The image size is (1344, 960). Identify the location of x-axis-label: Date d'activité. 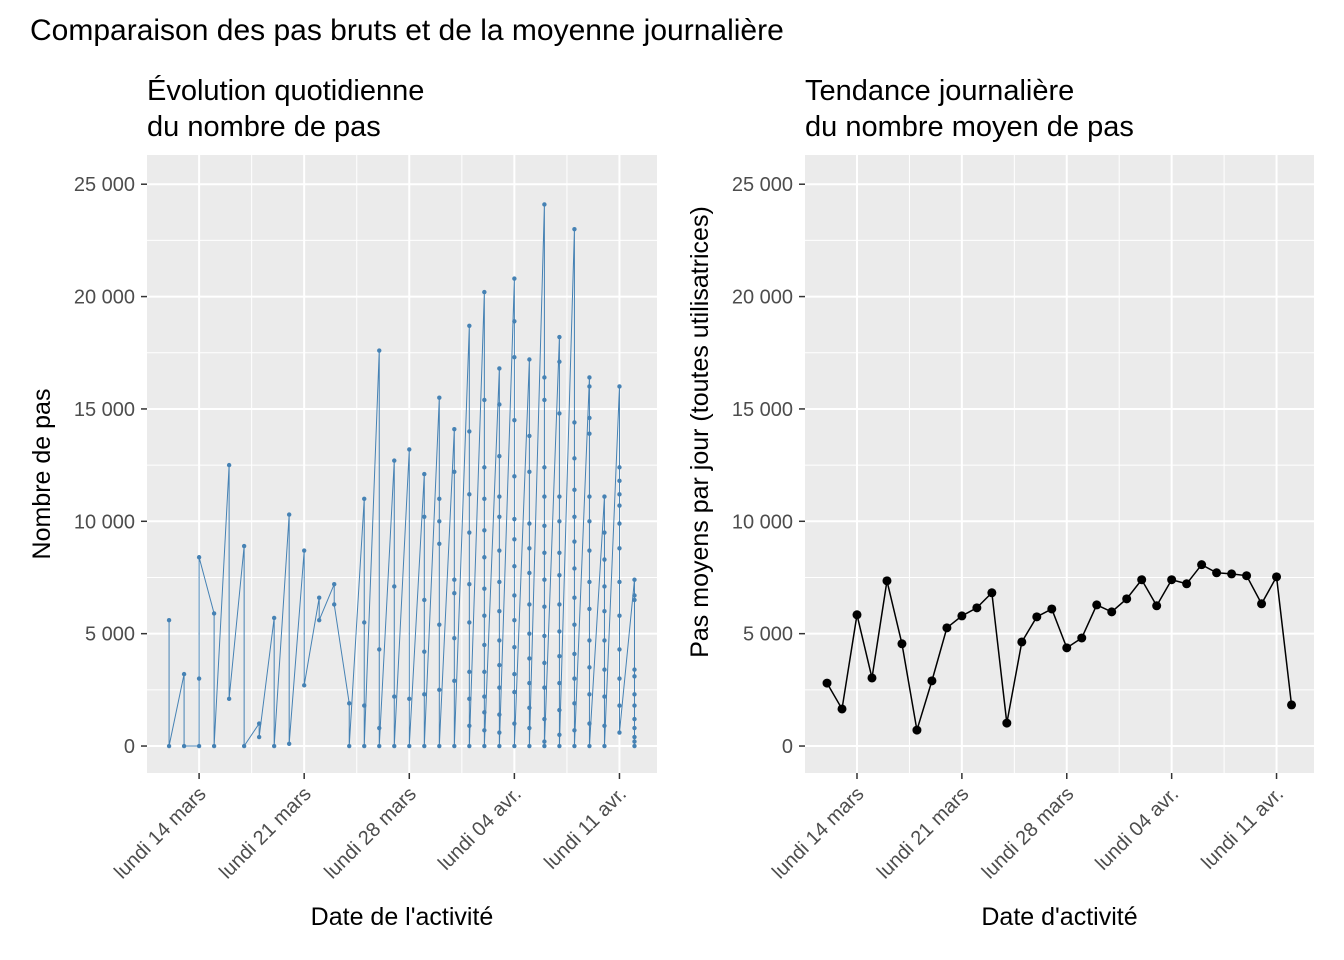
(1059, 917).